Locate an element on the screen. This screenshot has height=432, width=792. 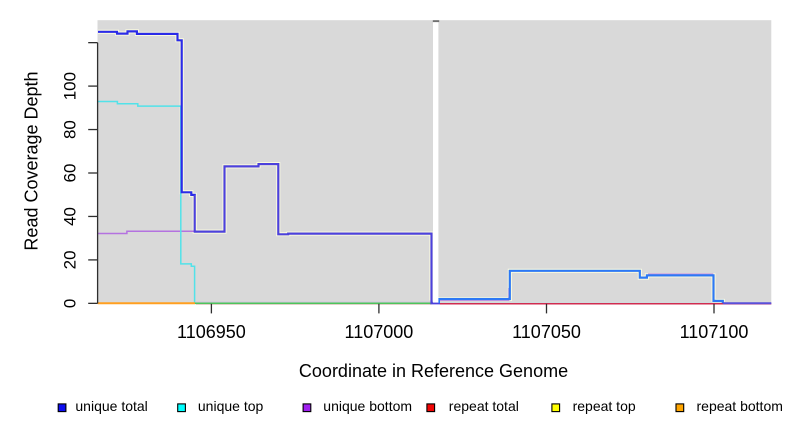
svg-text: unique total is located at coordinates (111, 406).